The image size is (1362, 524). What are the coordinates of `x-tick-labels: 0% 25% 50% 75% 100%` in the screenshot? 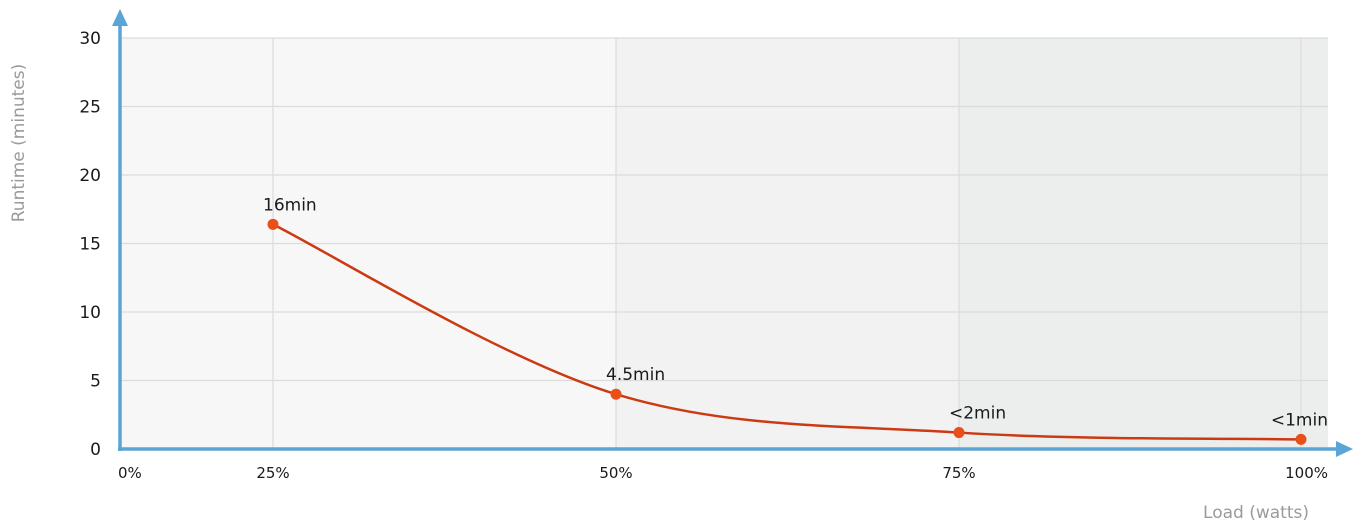 It's located at (723, 473).